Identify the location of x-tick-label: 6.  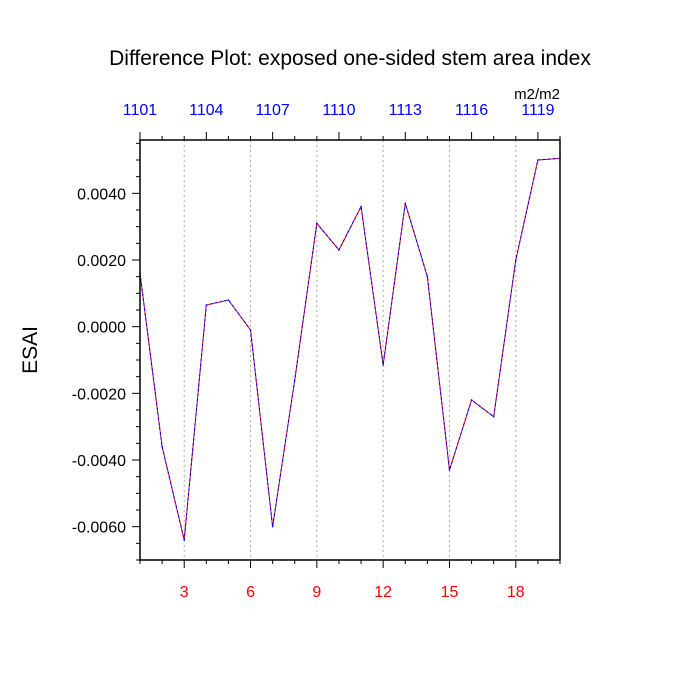
(250, 592).